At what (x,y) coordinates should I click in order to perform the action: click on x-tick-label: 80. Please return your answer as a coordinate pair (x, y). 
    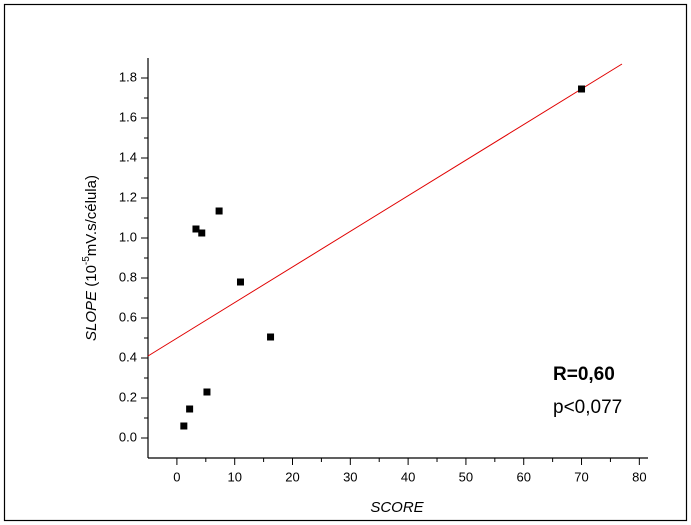
    Looking at the image, I should click on (639, 476).